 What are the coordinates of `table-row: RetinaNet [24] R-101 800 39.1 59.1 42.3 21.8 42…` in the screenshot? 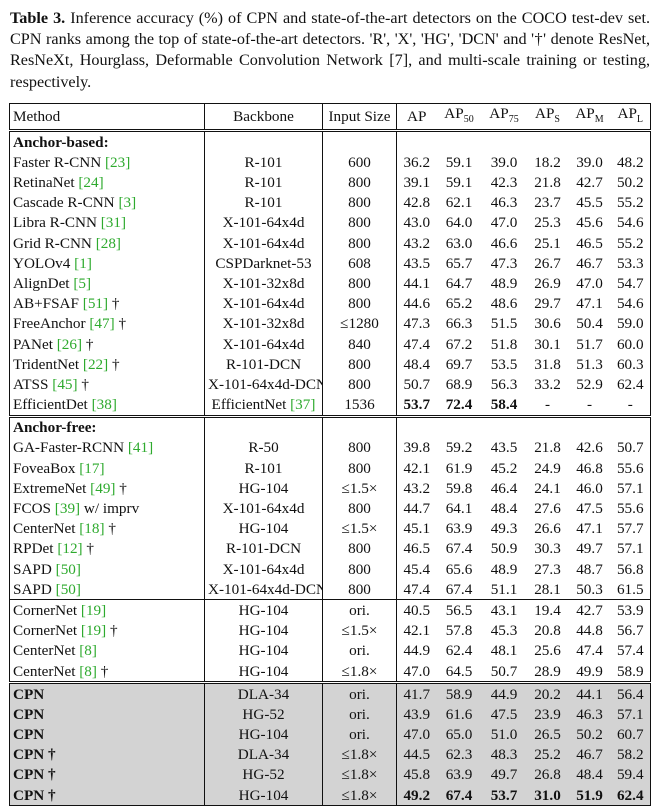 It's located at (330, 182).